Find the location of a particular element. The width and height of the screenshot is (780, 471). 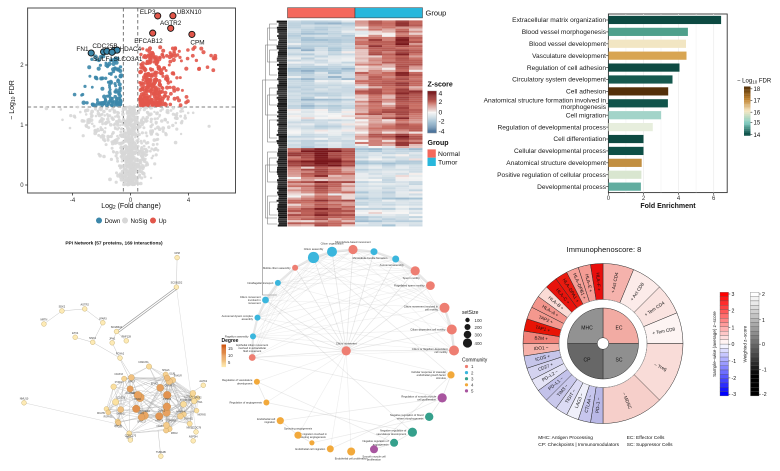

svg-text: -1 is located at coordinates (734, 362).